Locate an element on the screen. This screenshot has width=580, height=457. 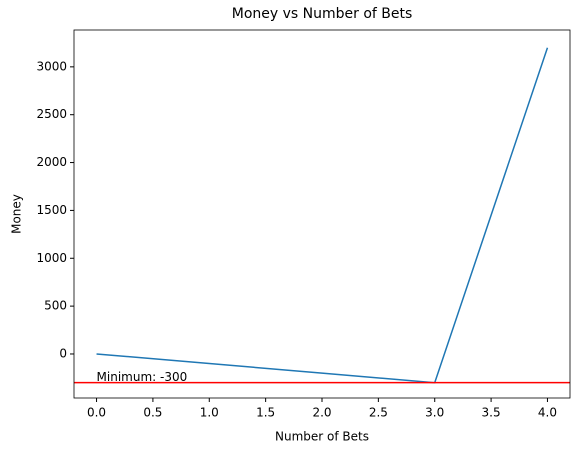
x-tick-label: 2.0 is located at coordinates (321, 413).